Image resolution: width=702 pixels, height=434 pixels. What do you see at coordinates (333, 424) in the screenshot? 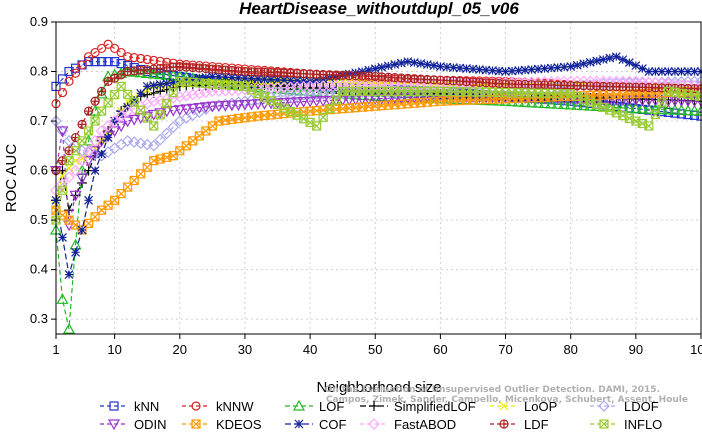
I see `legend-label: COF` at bounding box center [333, 424].